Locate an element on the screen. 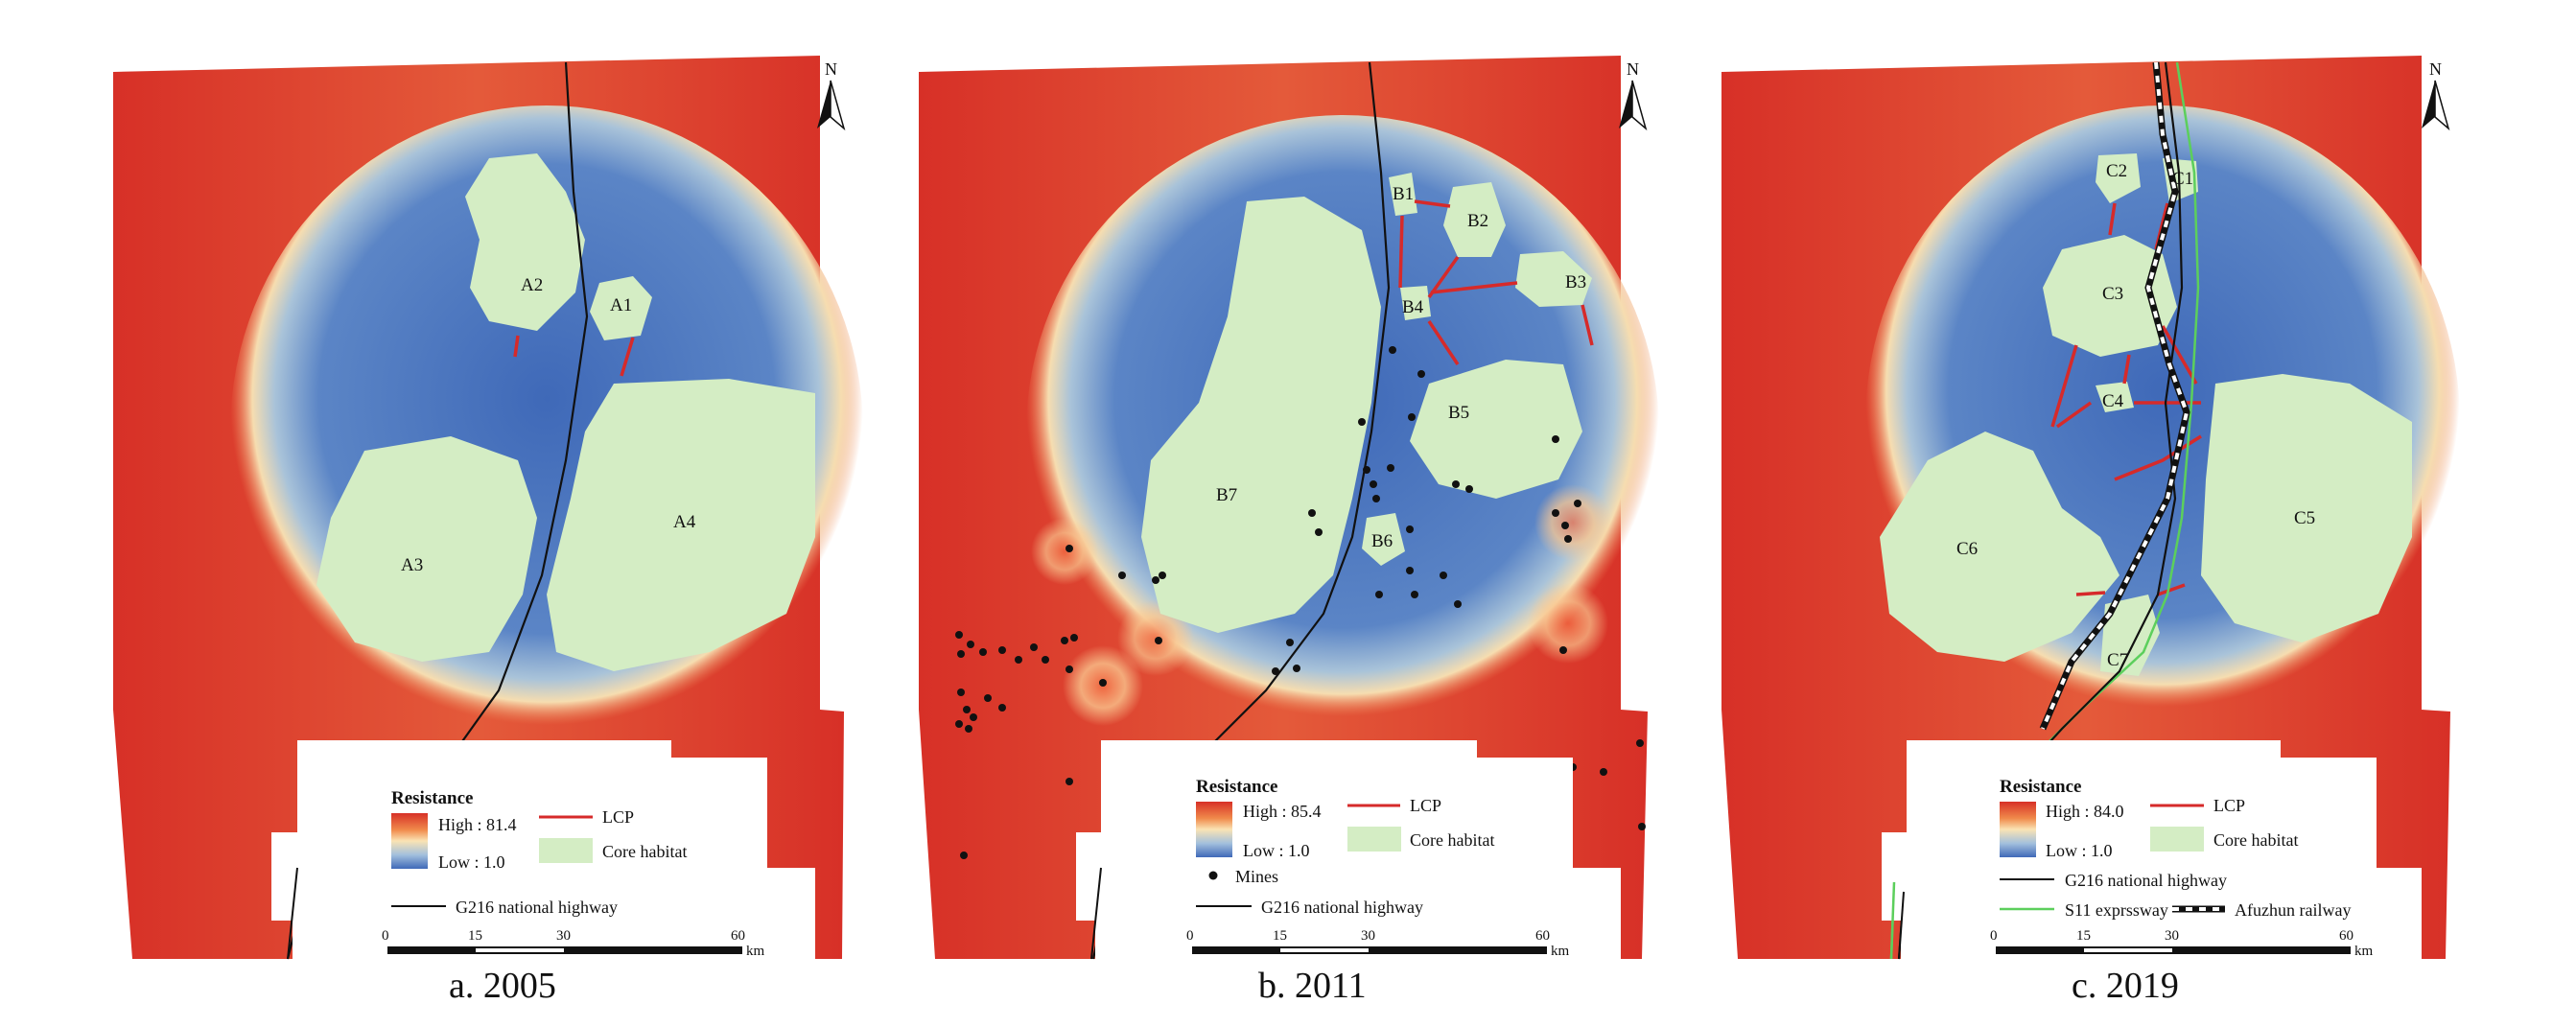 This screenshot has width=2576, height=1027. caption-a: a. 2005 is located at coordinates (502, 986).